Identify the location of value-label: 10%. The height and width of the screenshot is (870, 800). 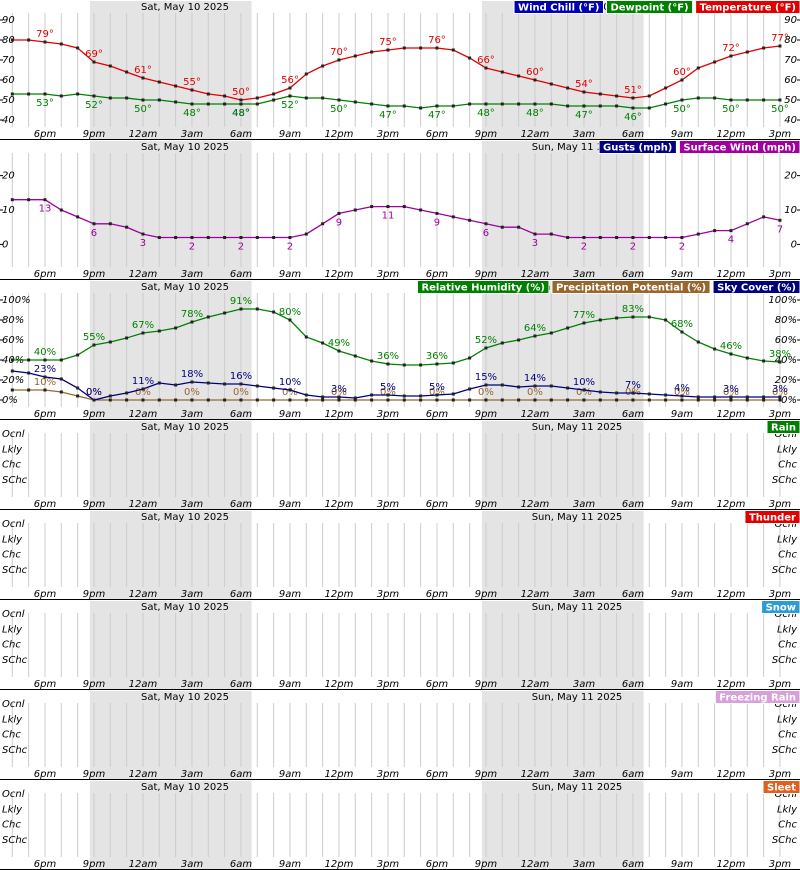
(45, 382).